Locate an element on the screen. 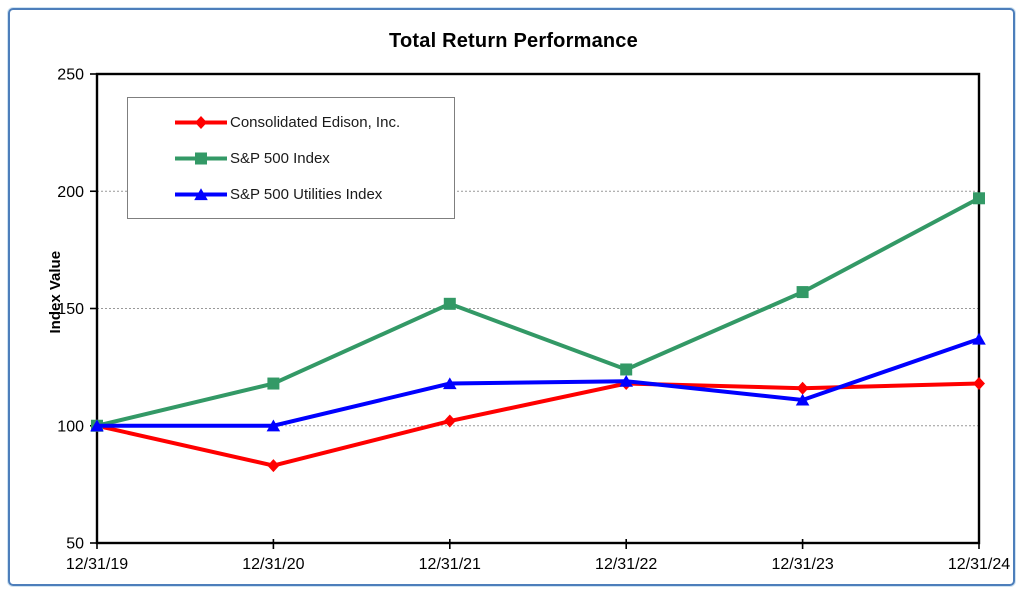  legend-marker-diamond is located at coordinates (201, 122).